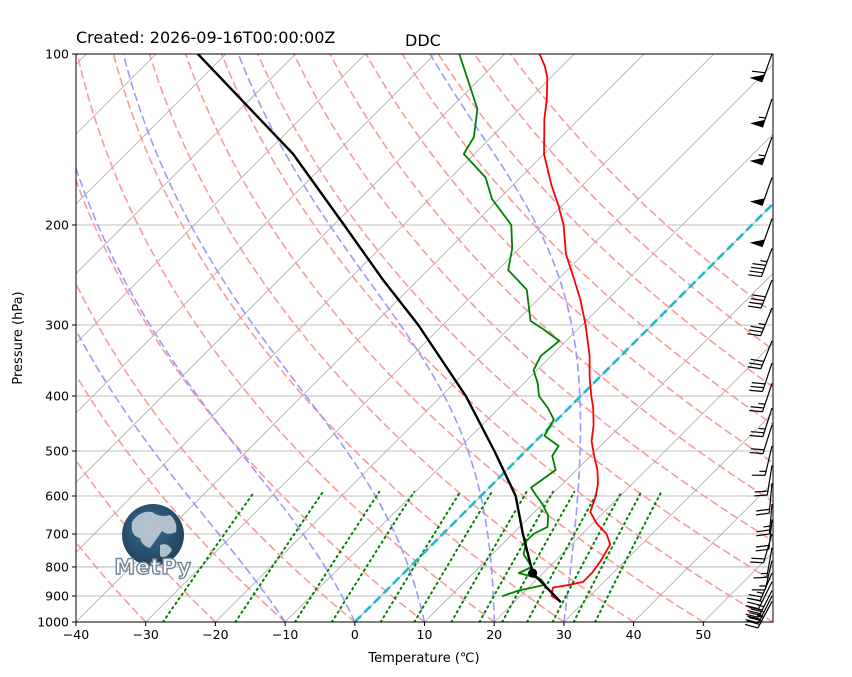  I want to click on y-tick-label: 600, so click(57, 495).